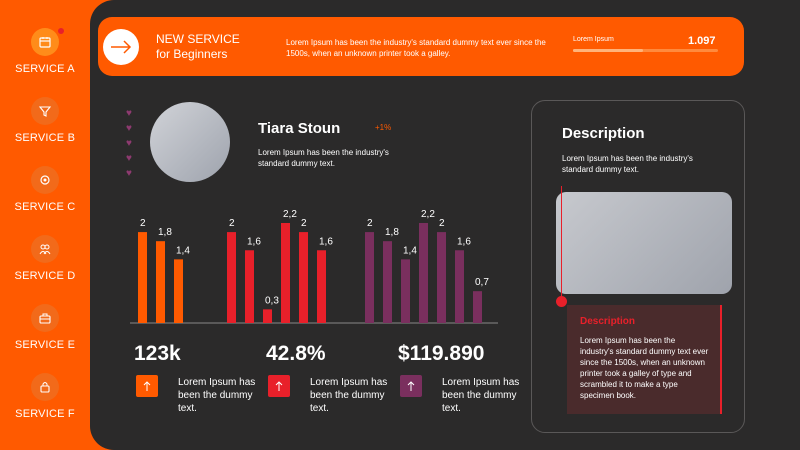 This screenshot has height=450, width=800. I want to click on sidebar-item-label: SERVICE A, so click(45, 69).